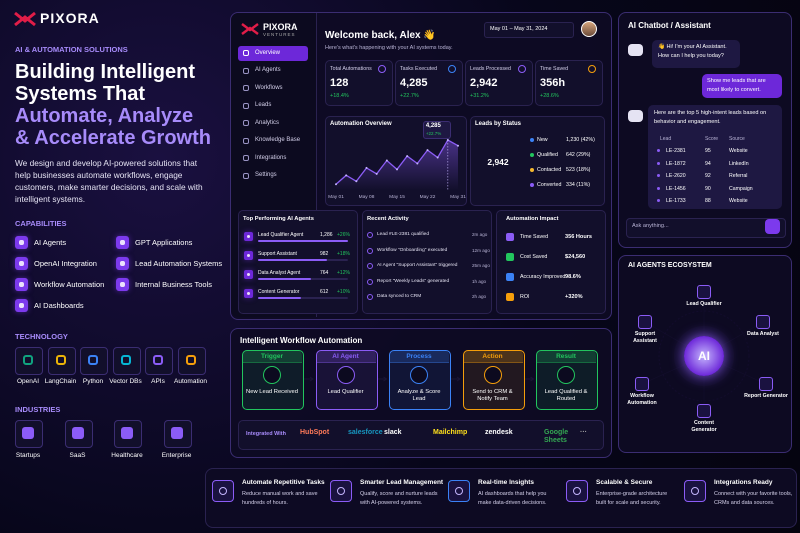 The image size is (800, 533). I want to click on kpi-icon, so click(452, 69).